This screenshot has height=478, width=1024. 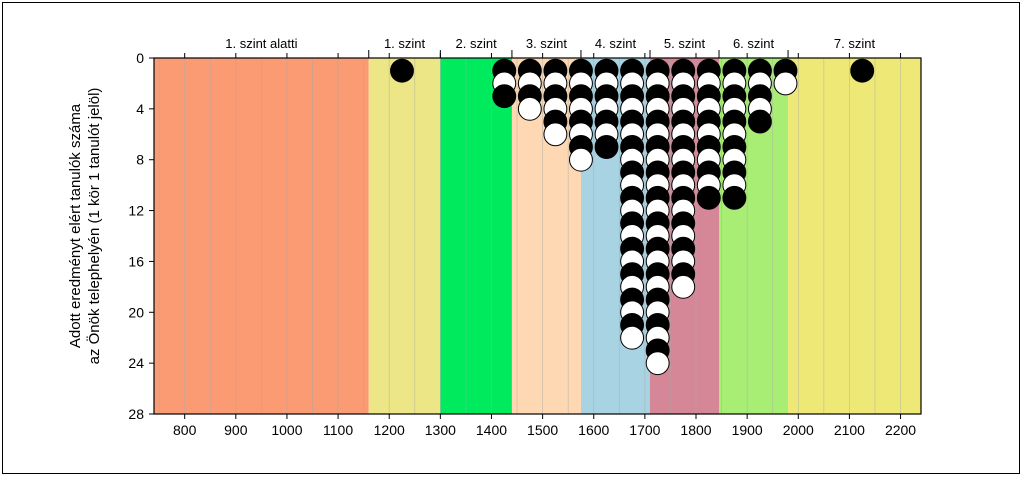 I want to click on x-tick-label: 1200, so click(x=389, y=430).